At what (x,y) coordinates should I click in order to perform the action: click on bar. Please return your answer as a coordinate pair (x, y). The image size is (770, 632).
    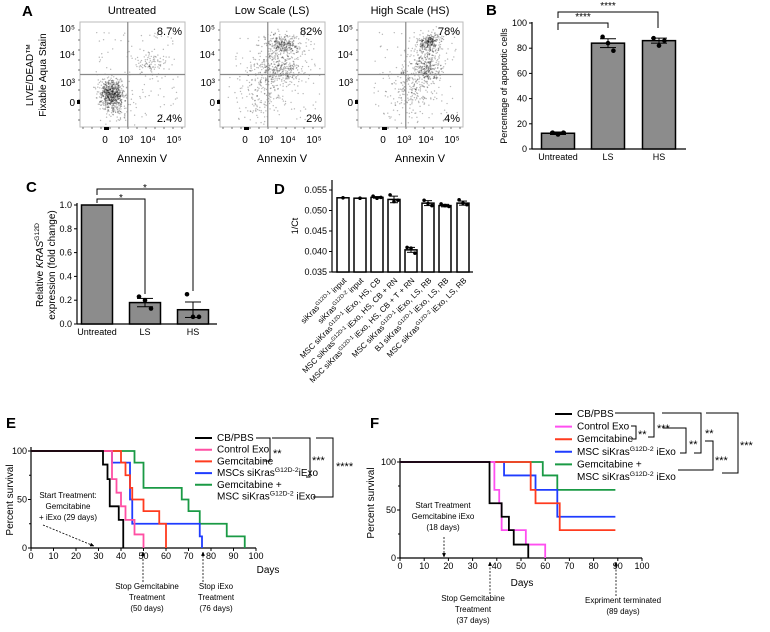
    Looking at the image, I should click on (428, 237).